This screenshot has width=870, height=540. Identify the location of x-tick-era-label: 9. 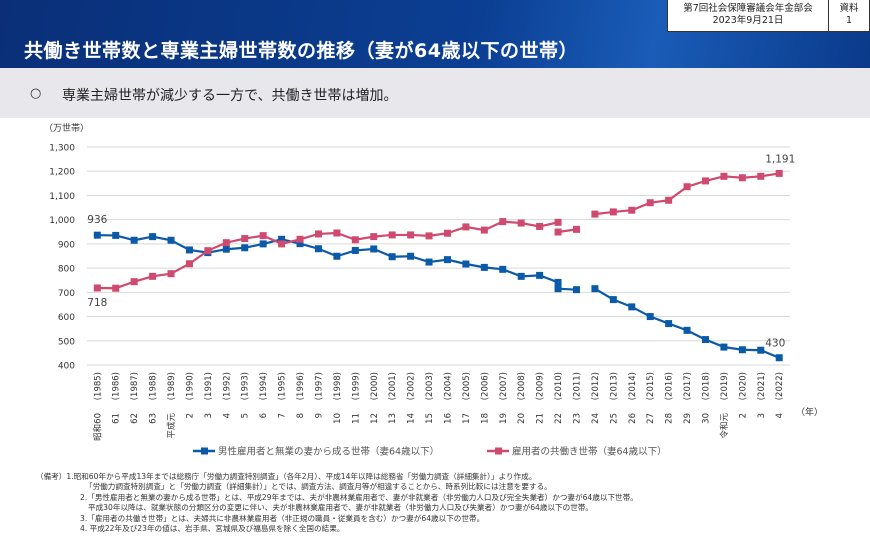
(319, 415).